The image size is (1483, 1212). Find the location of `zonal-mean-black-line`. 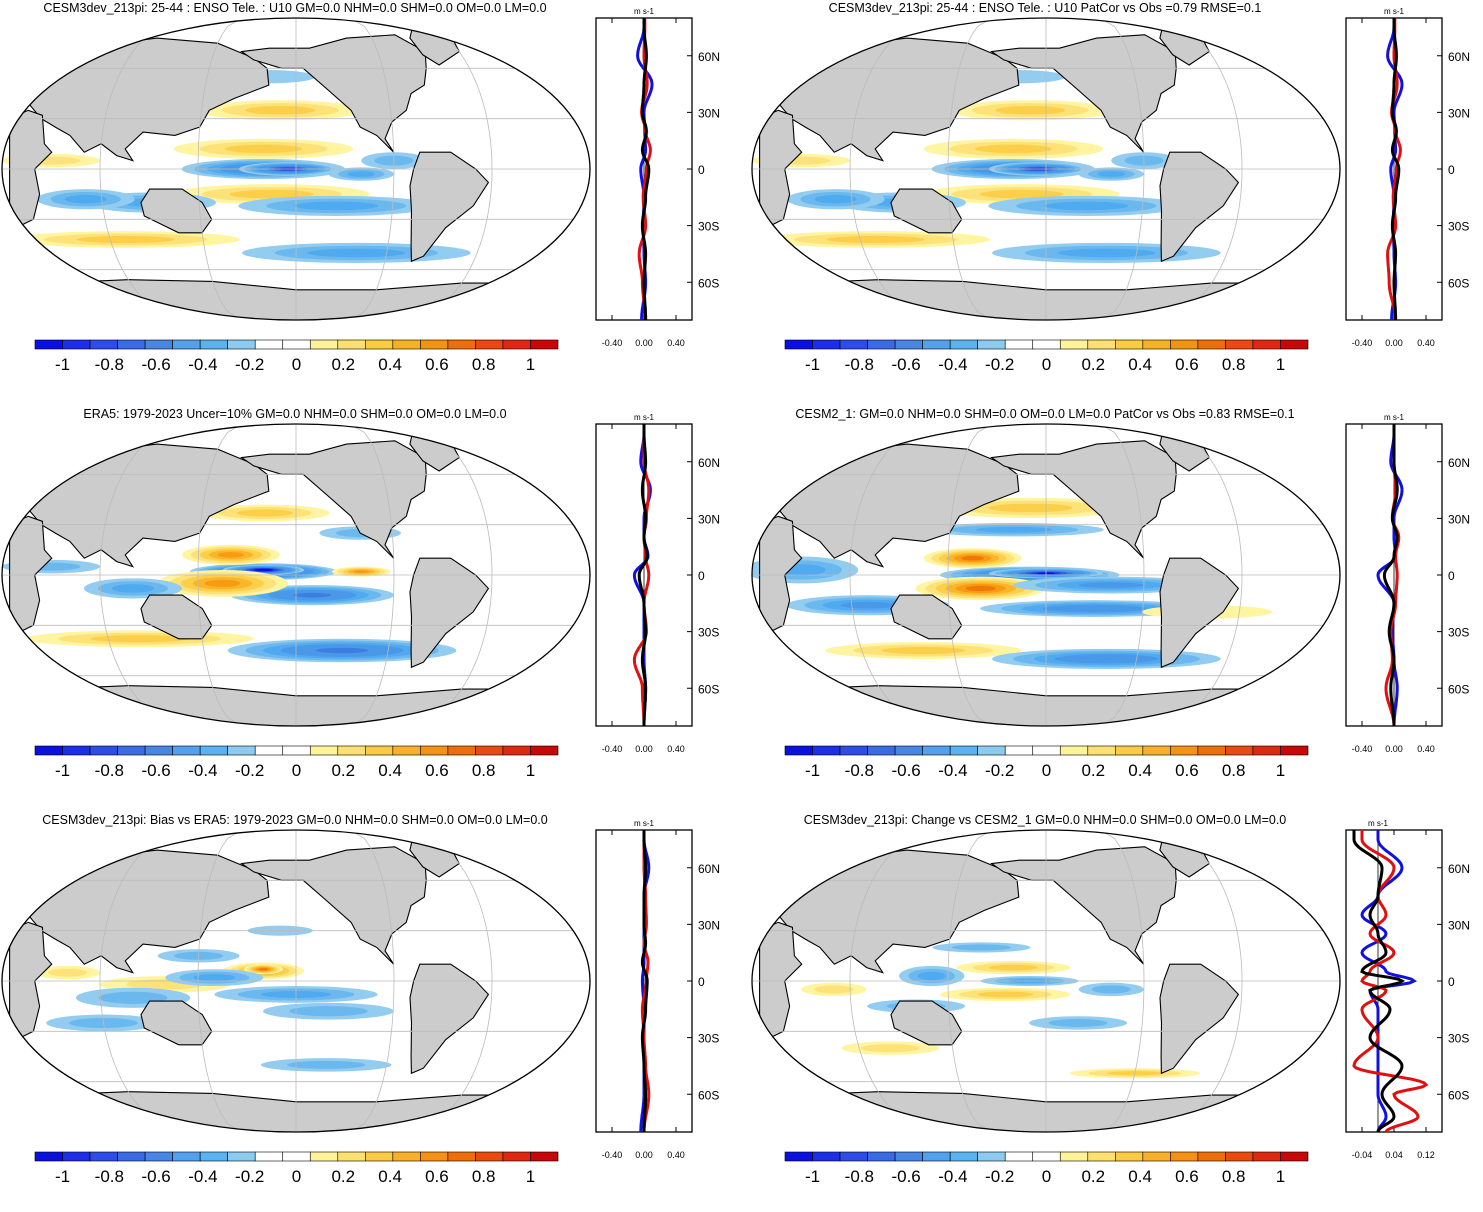

zonal-mean-black-line is located at coordinates (644, 981).